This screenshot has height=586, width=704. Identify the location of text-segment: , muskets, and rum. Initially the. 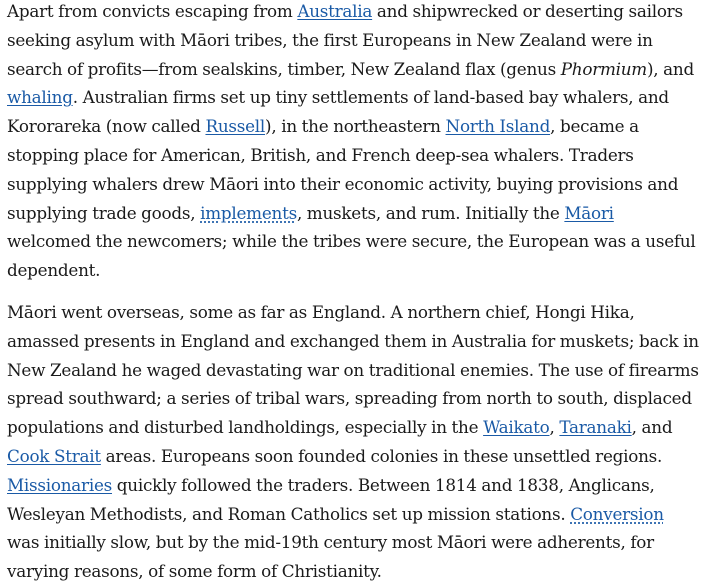
(430, 212).